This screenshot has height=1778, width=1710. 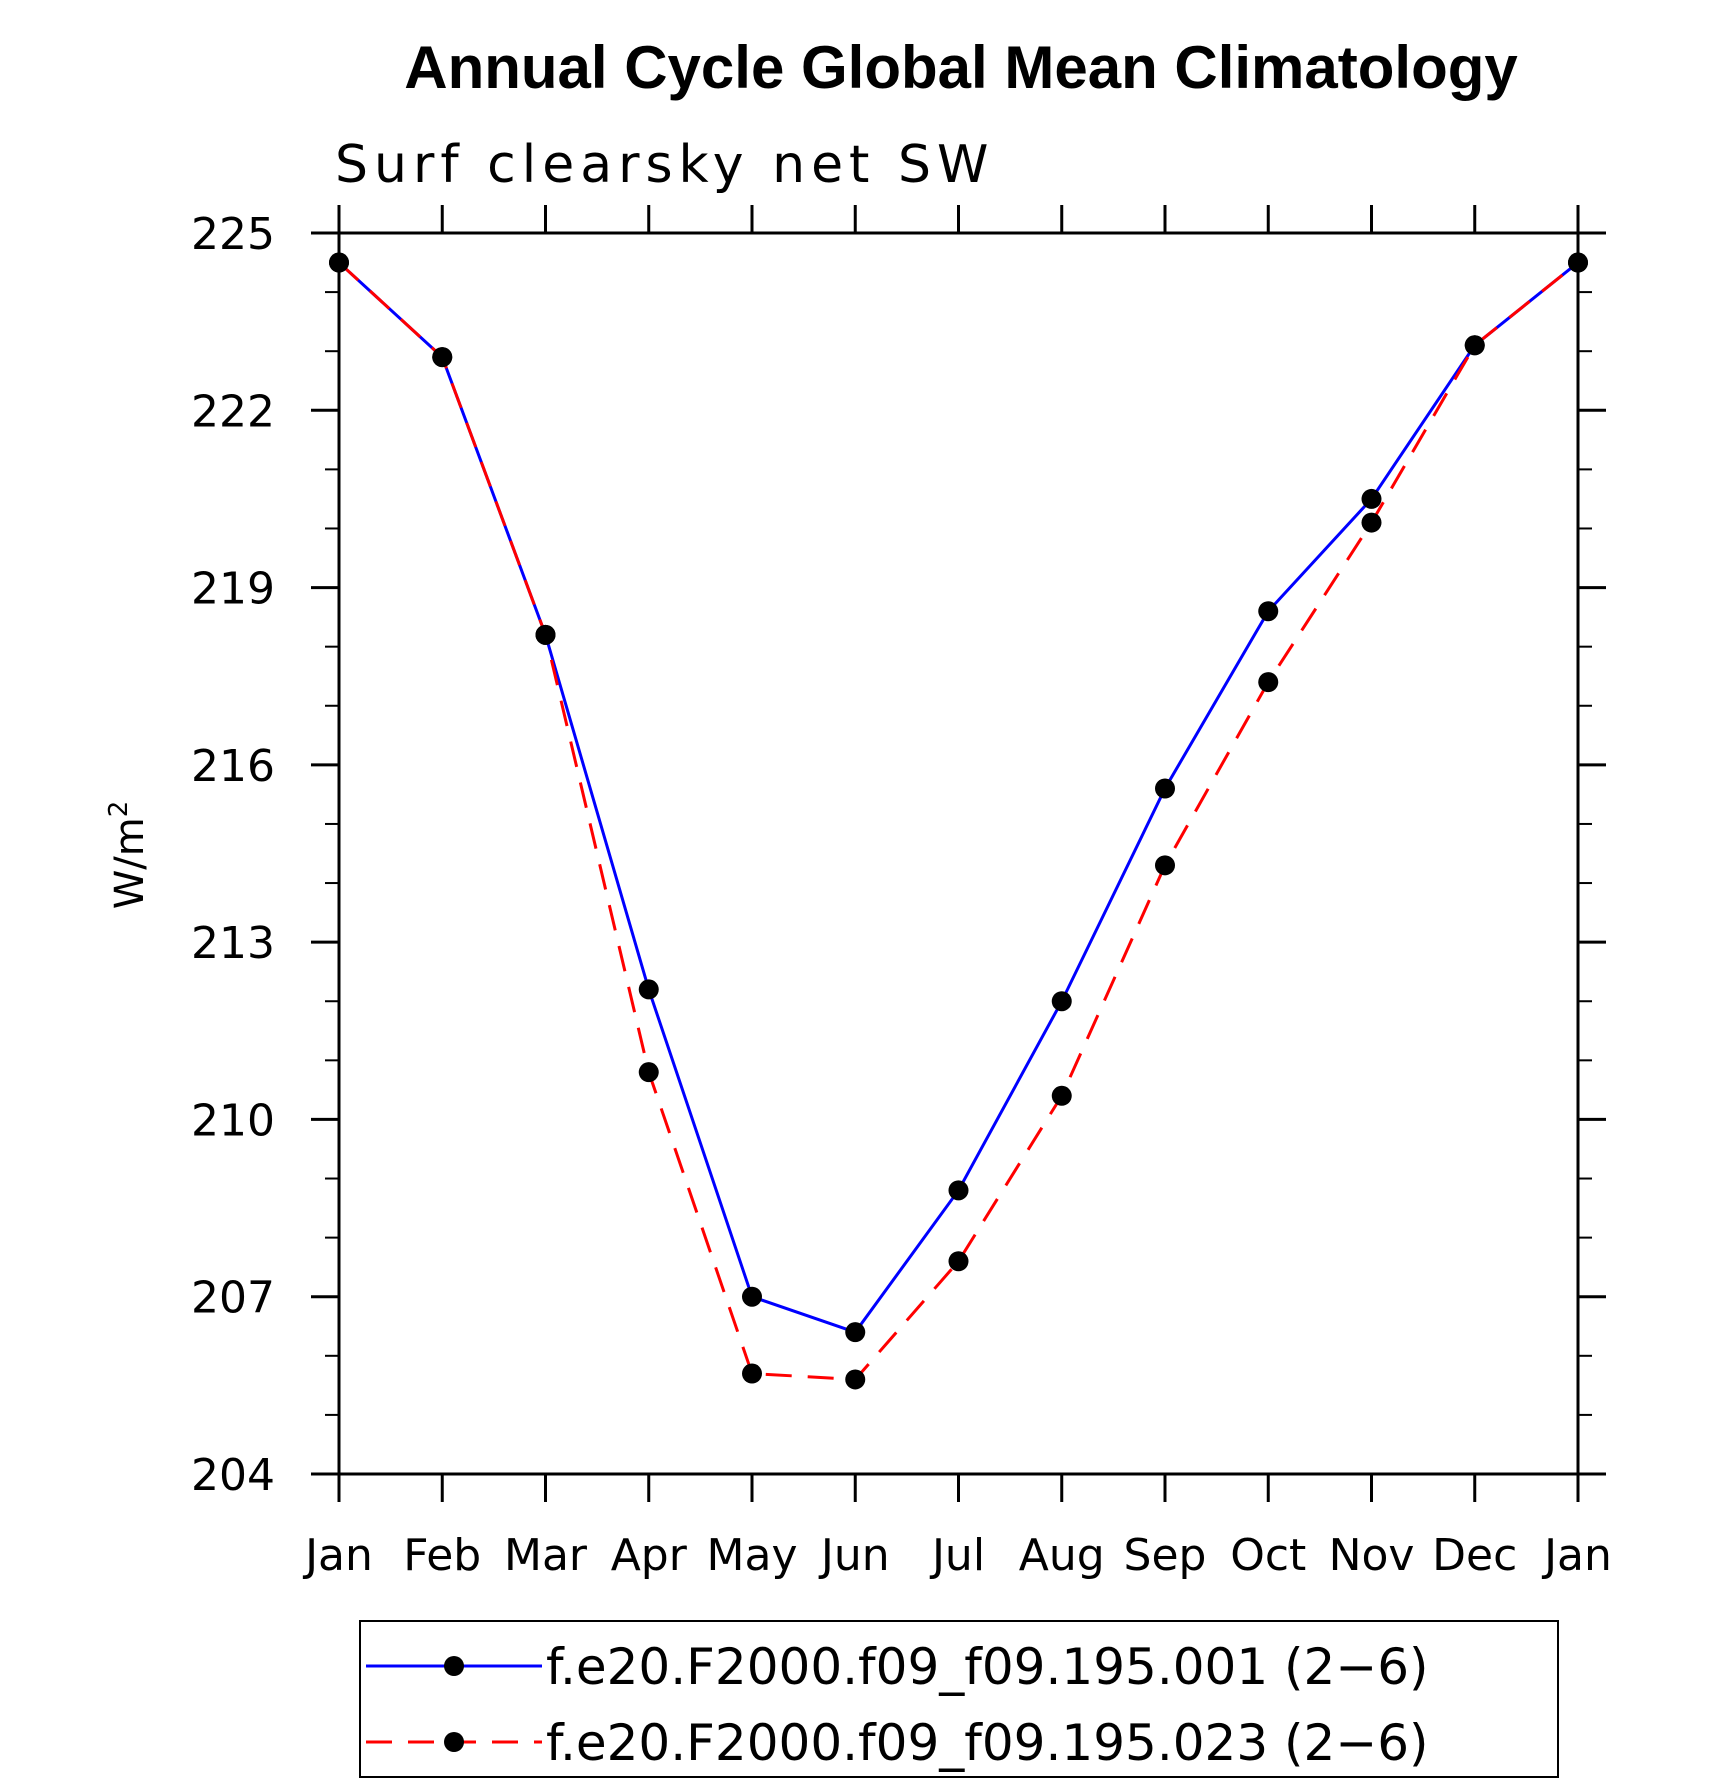 What do you see at coordinates (664, 165) in the screenshot?
I see `chart-subtitle: Surf clearsky net SW` at bounding box center [664, 165].